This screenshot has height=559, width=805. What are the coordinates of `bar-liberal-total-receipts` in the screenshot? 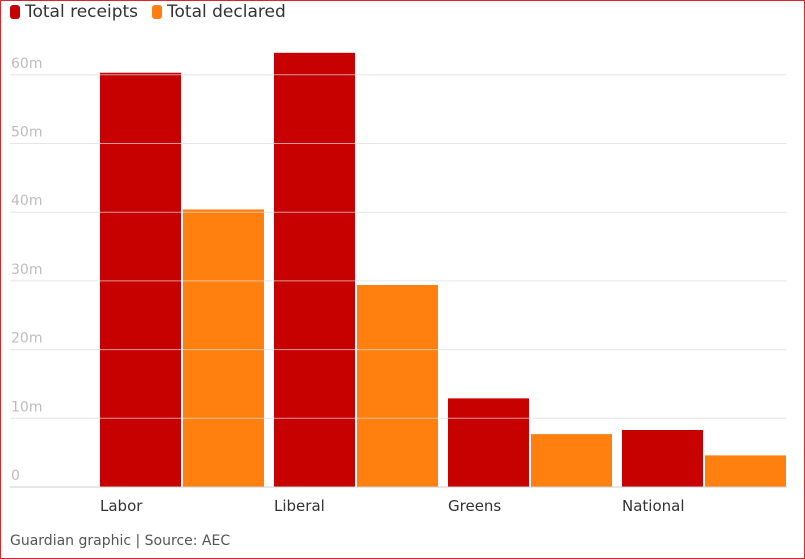 It's located at (314, 269).